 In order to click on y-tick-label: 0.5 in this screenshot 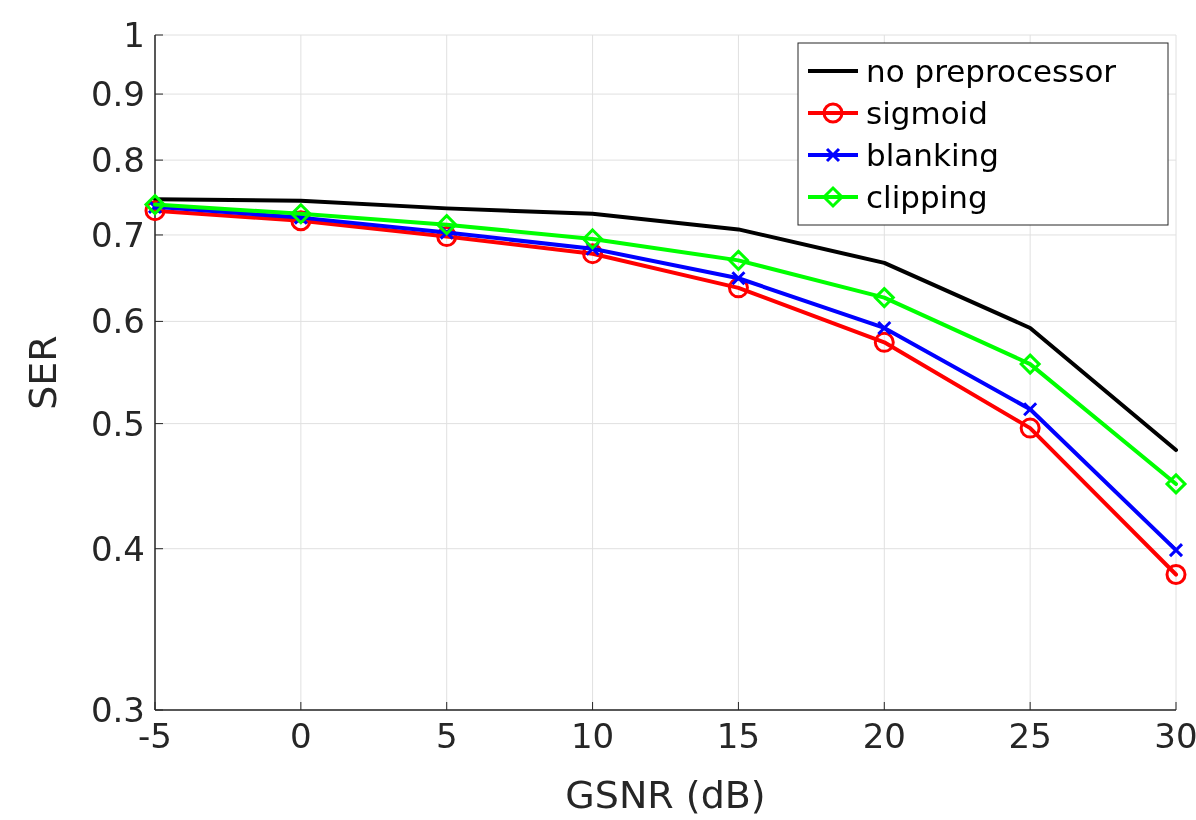, I will do `click(117, 423)`.